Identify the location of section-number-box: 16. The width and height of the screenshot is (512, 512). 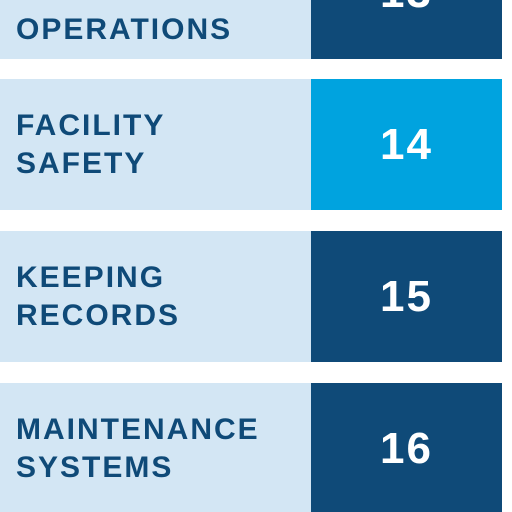
(406, 447).